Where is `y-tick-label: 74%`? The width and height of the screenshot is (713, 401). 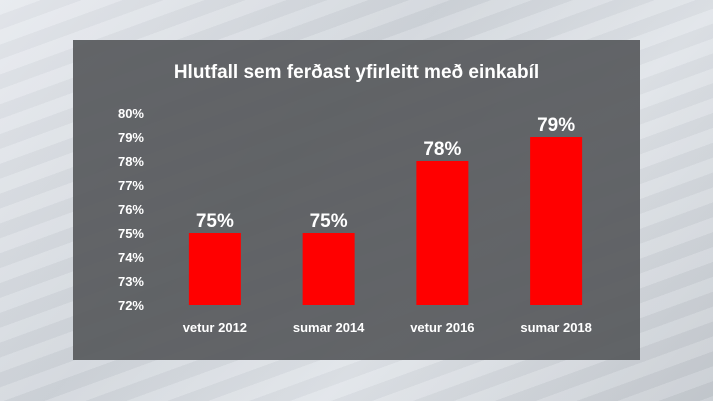
y-tick-label: 74% is located at coordinates (131, 257).